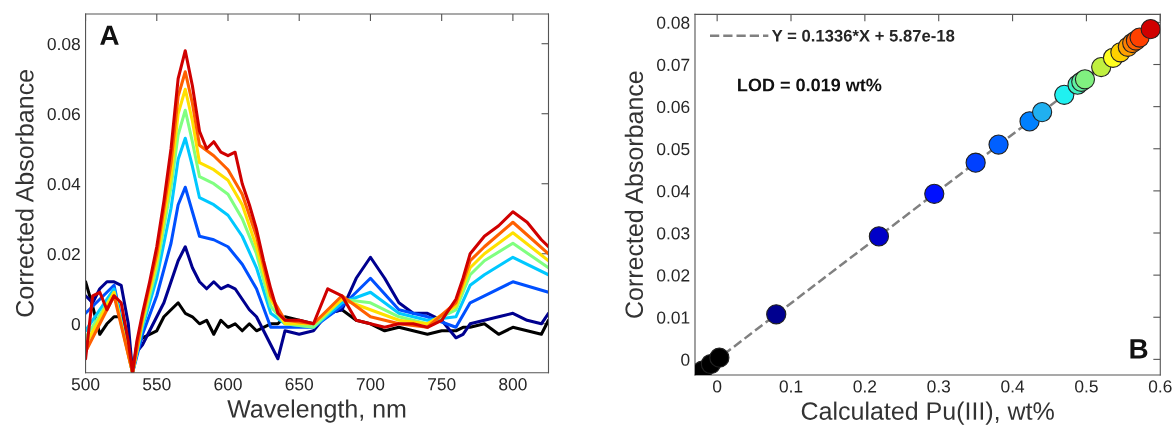 This screenshot has height=436, width=1172. What do you see at coordinates (717, 386) in the screenshot?
I see `x-tick-label: 0` at bounding box center [717, 386].